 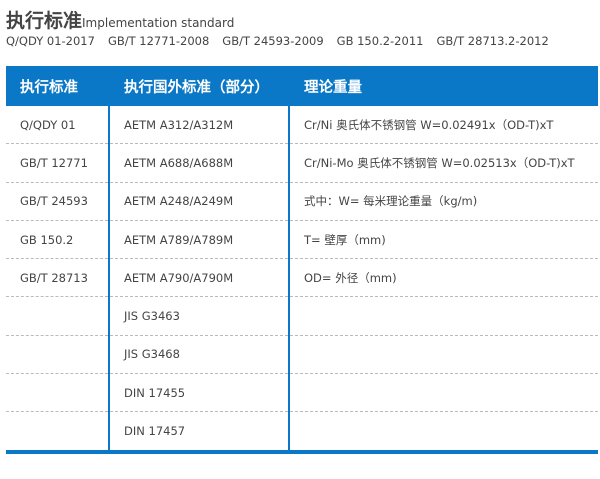 What do you see at coordinates (198, 201) in the screenshot?
I see `cell-foreign-standard: AETM A248/A249M` at bounding box center [198, 201].